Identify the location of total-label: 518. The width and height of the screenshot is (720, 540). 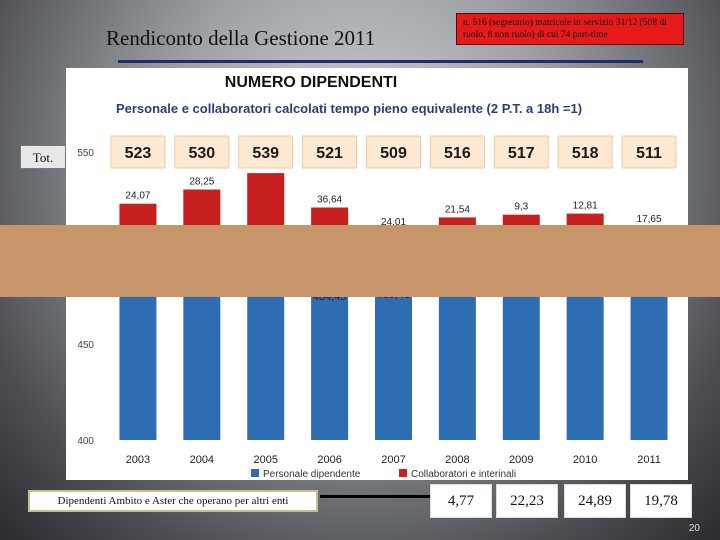
(585, 153).